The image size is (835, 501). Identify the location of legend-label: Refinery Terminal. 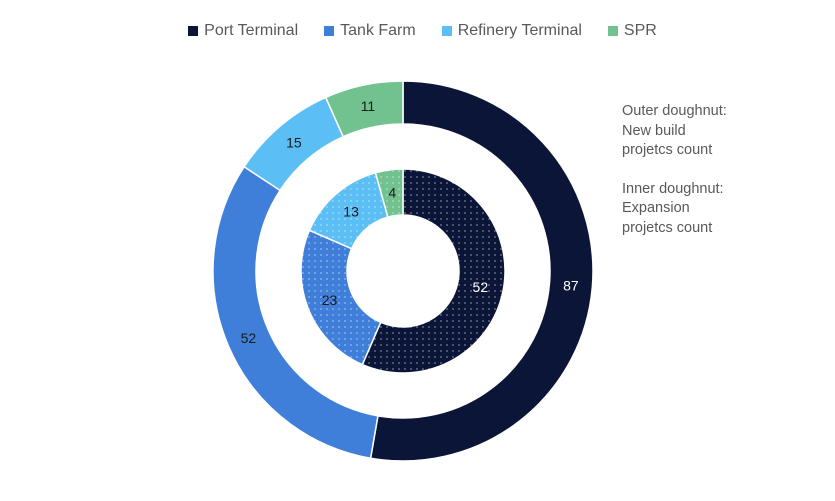
(519, 30).